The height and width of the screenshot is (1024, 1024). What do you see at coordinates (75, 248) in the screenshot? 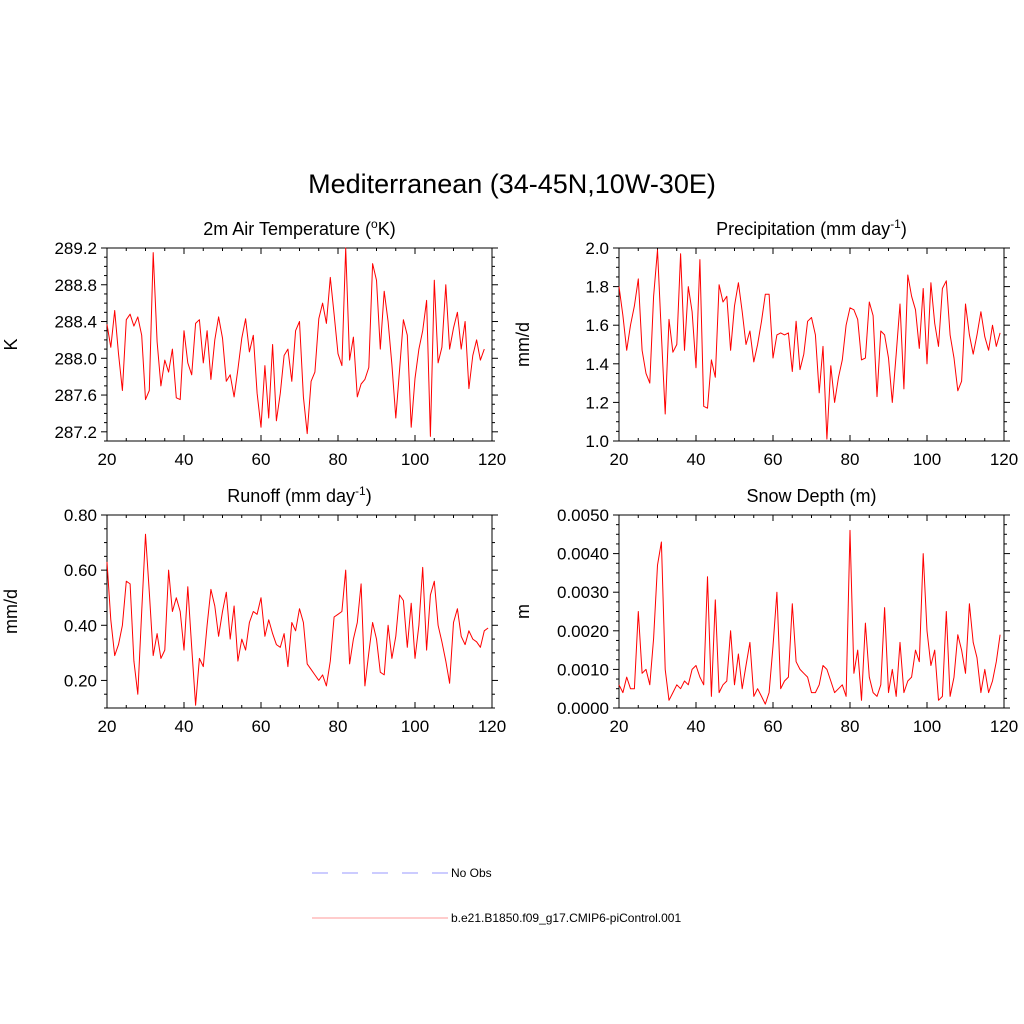
I see `y-tick-label: 289.2` at bounding box center [75, 248].